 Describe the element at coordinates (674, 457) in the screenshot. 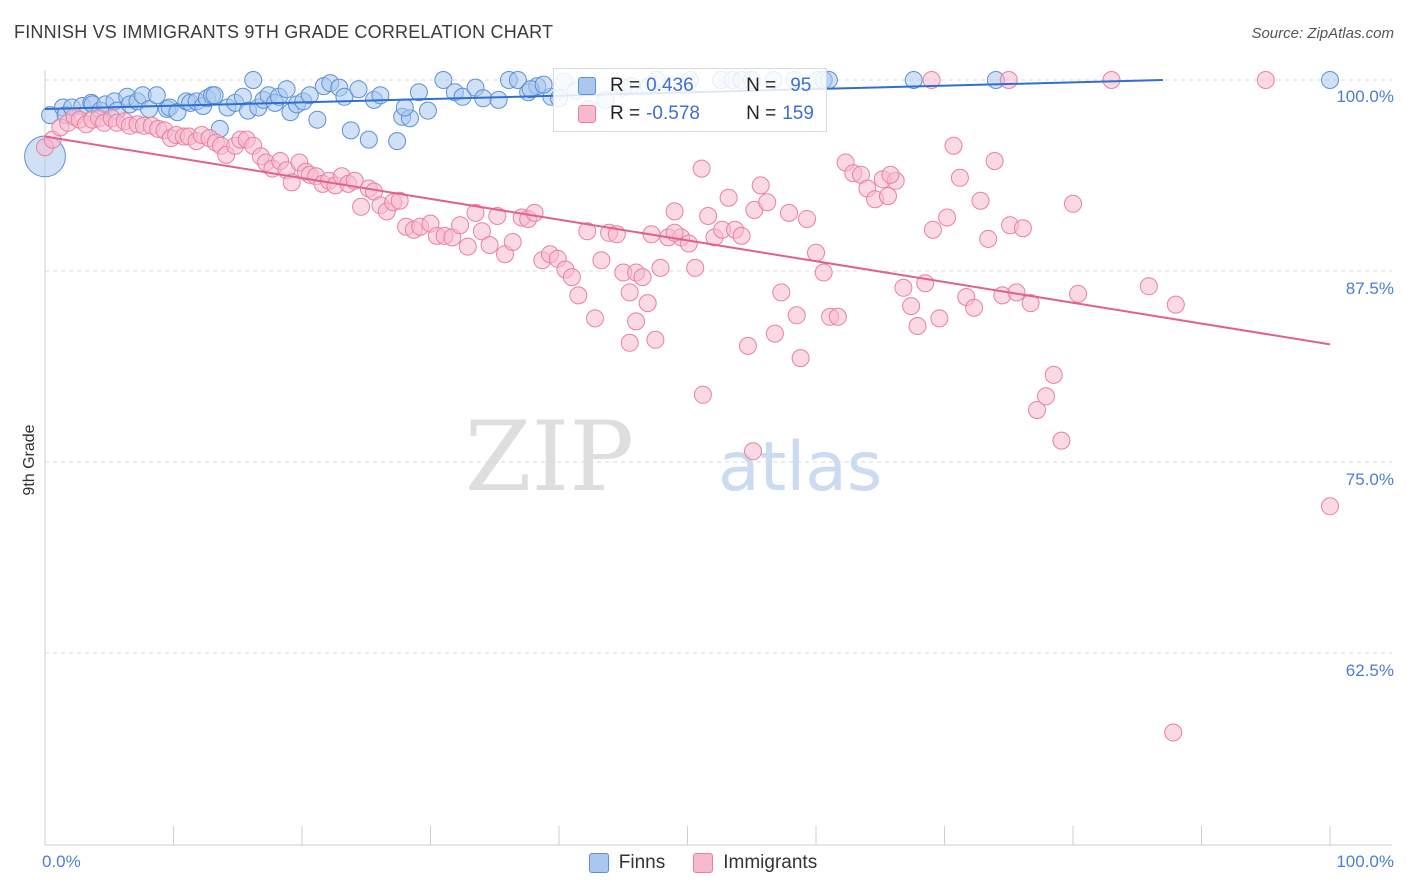

I see `watermark: ZIP atlas` at that location.